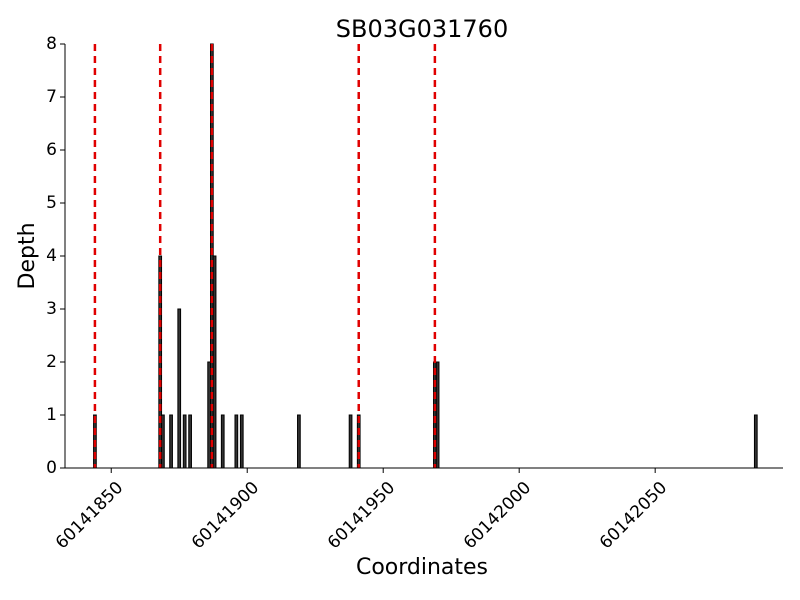 This screenshot has height=600, width=800. I want to click on y-tick-label: 4, so click(51, 256).